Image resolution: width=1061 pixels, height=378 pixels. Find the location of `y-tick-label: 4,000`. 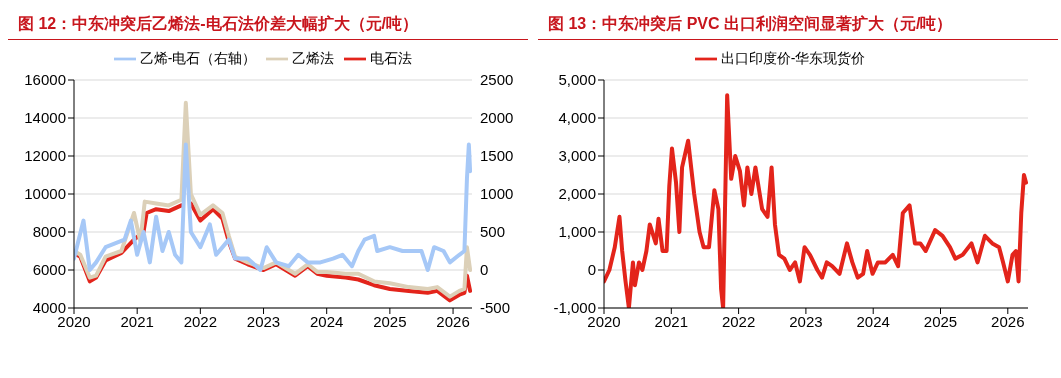

y-tick-label: 4,000 is located at coordinates (577, 118).